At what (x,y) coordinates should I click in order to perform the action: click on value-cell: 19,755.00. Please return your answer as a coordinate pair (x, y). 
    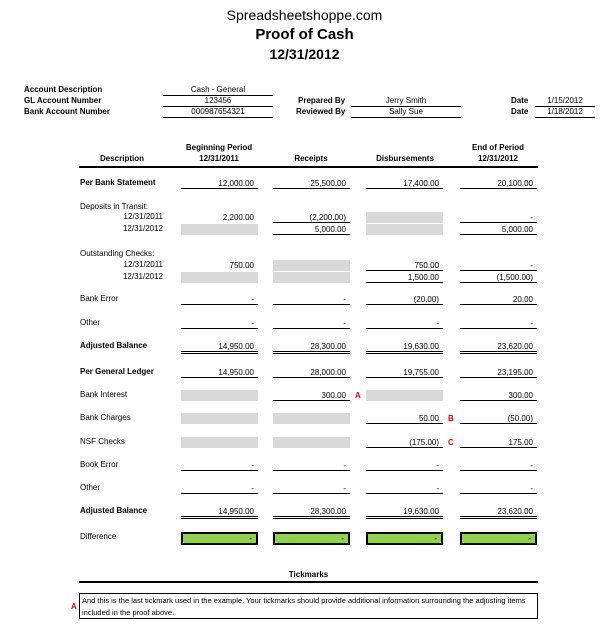
    Looking at the image, I should click on (404, 372).